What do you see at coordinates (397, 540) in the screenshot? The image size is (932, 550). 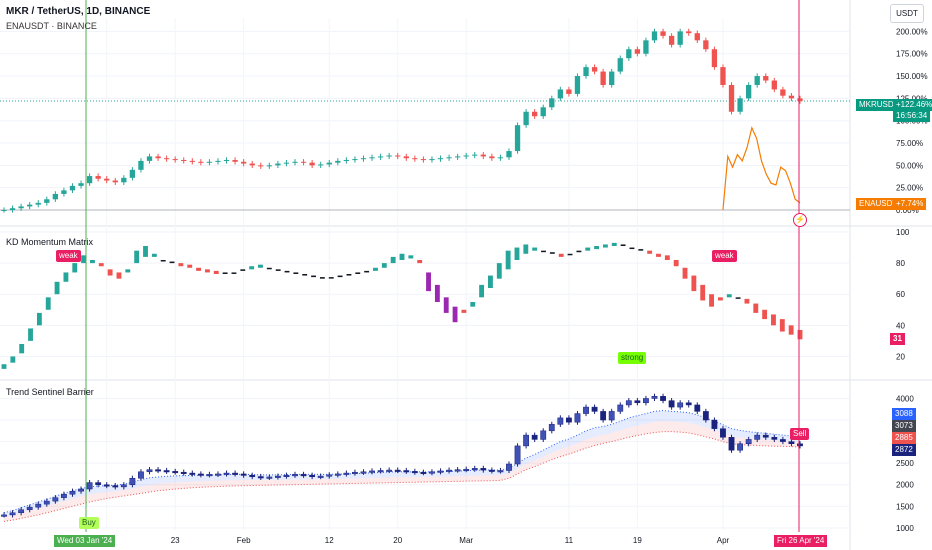 I see `x-tick-label: 20` at bounding box center [397, 540].